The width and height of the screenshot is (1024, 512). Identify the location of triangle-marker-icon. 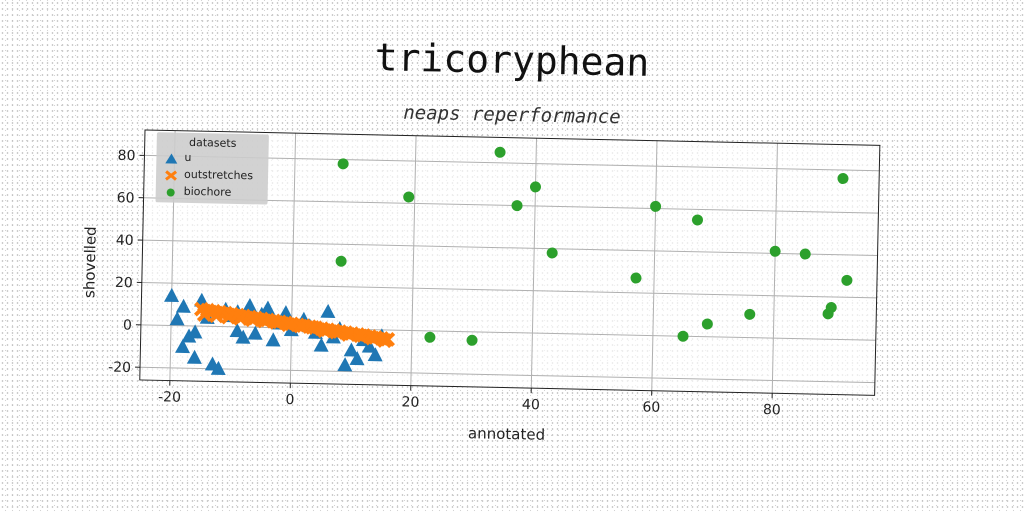
(171, 158).